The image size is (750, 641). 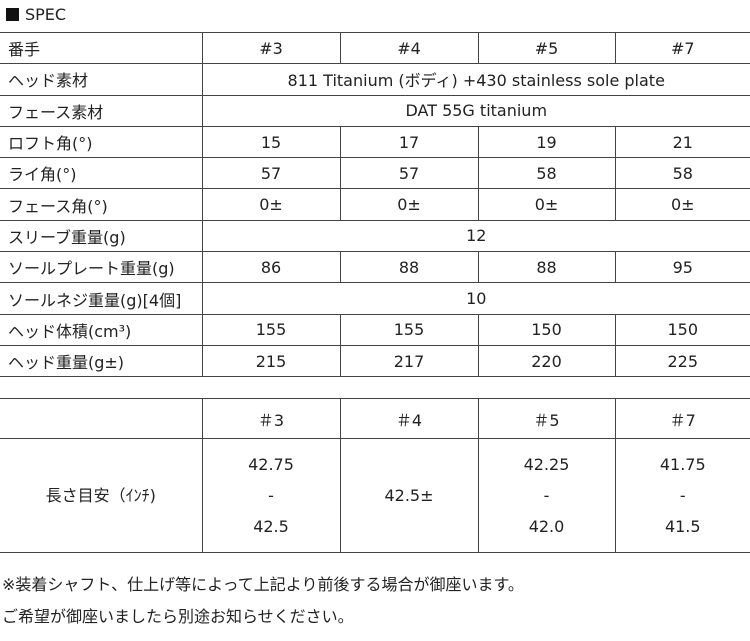 I want to click on value-cell: 225, so click(x=682, y=361).